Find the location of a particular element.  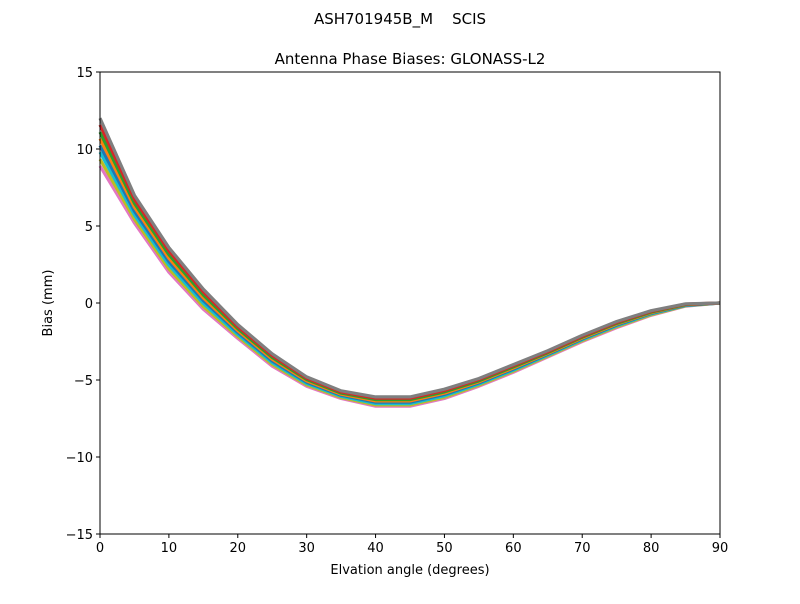

x-tick-label: 80 is located at coordinates (651, 548).